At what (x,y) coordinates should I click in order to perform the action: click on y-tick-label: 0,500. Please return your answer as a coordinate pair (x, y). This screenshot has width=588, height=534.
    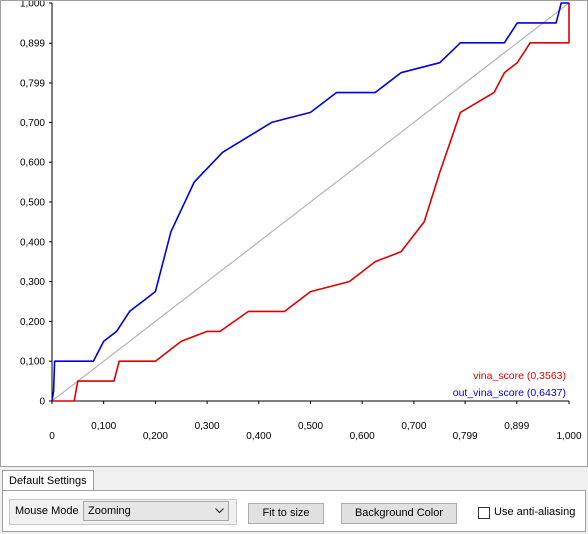
    Looking at the image, I should click on (32, 203).